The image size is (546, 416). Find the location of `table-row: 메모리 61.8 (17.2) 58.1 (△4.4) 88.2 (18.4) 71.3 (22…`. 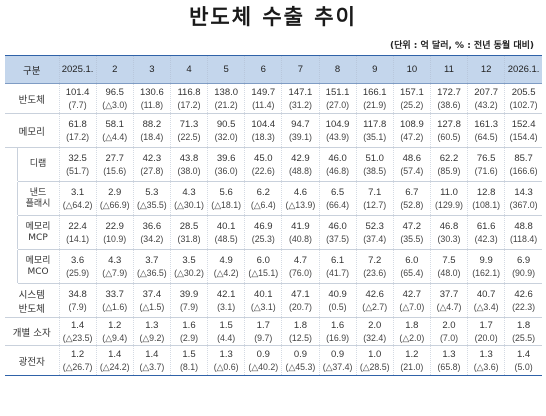

table-row: 메모리 61.8 (17.2) 58.1 (△4.4) 88.2 (18.4) 71.3 (22… is located at coordinates (273, 130).